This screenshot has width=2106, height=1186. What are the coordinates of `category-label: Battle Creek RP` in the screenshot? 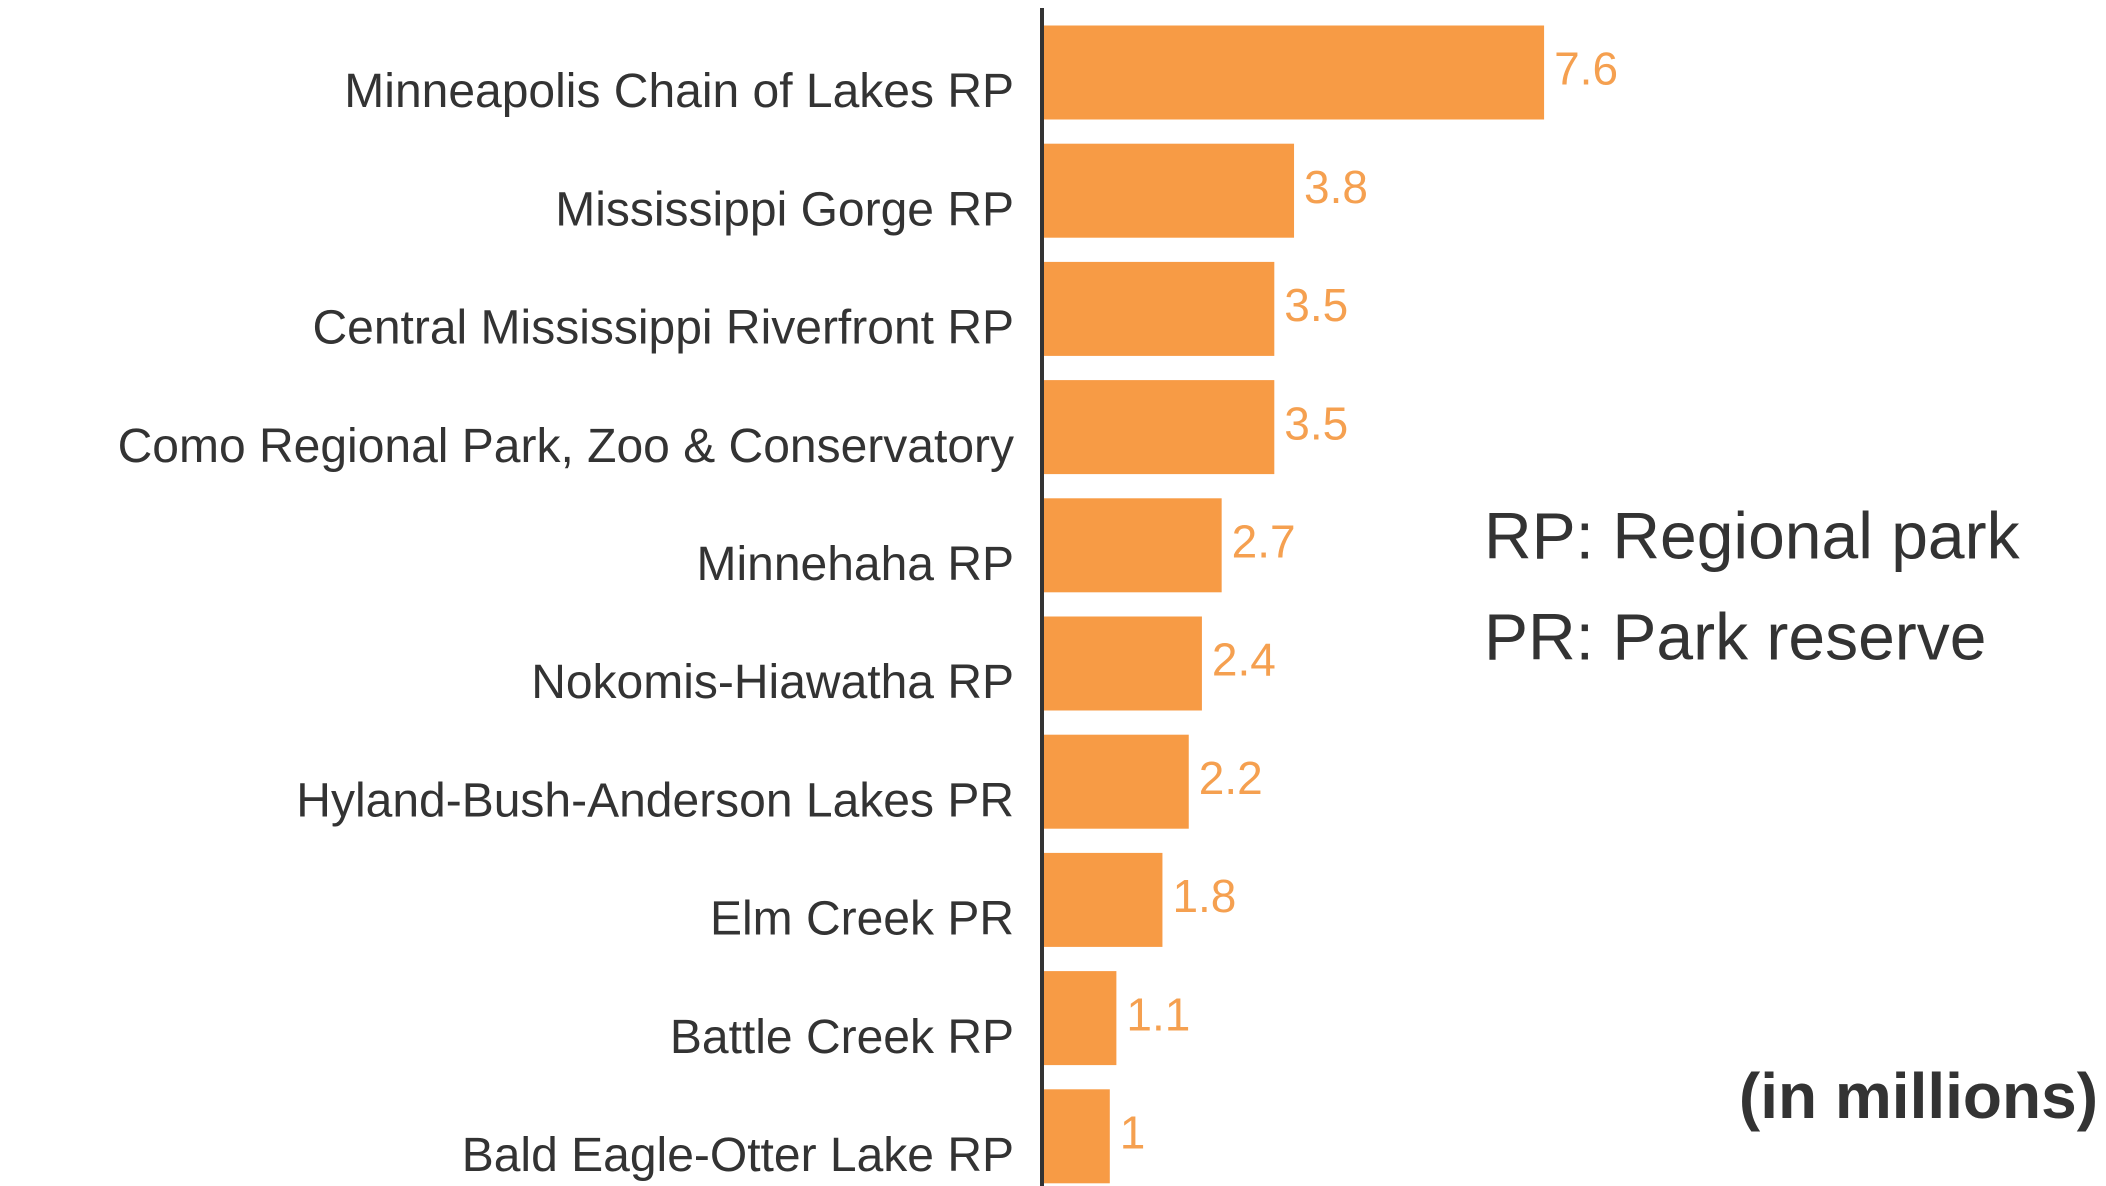 It's located at (842, 1037).